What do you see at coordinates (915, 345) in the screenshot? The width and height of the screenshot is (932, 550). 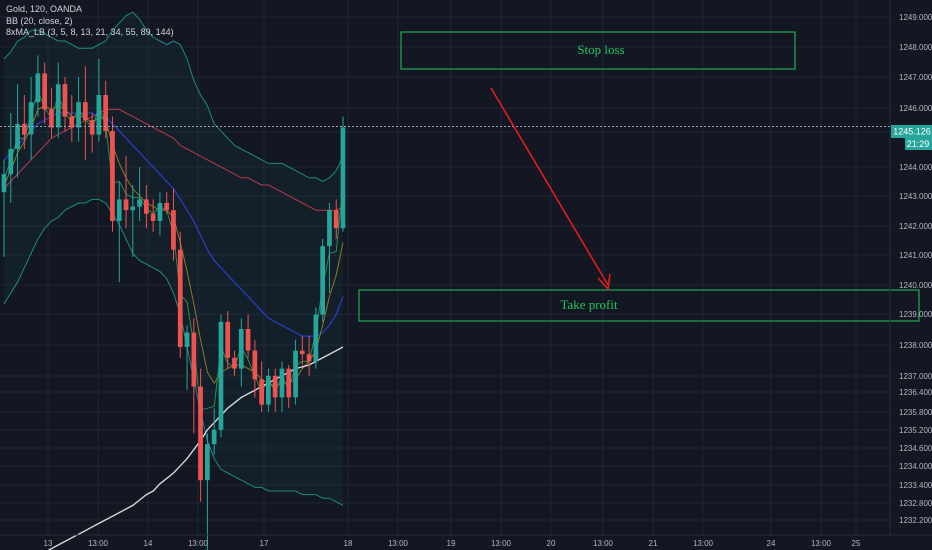 I see `y-tick-label: 1238.000` at bounding box center [915, 345].